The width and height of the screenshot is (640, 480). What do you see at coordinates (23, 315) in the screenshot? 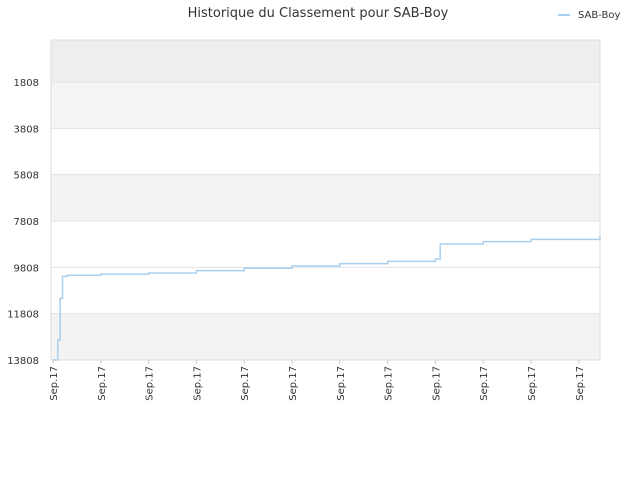
I see `y-tick-label: 11808` at bounding box center [23, 315].